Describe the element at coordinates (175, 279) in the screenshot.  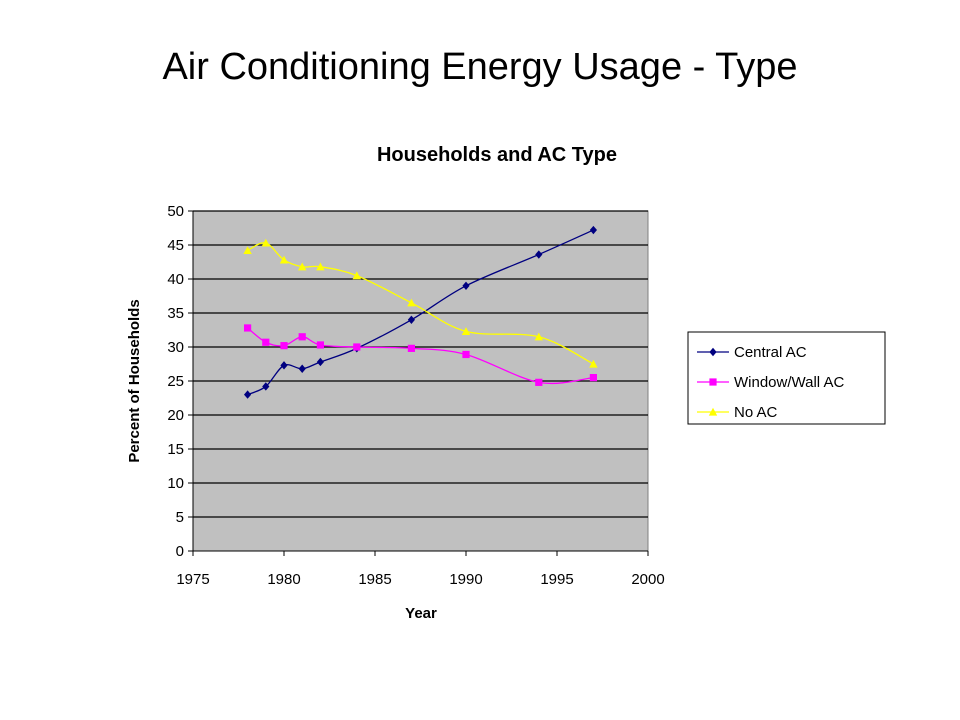
I see `y-tick-label: 40` at that location.